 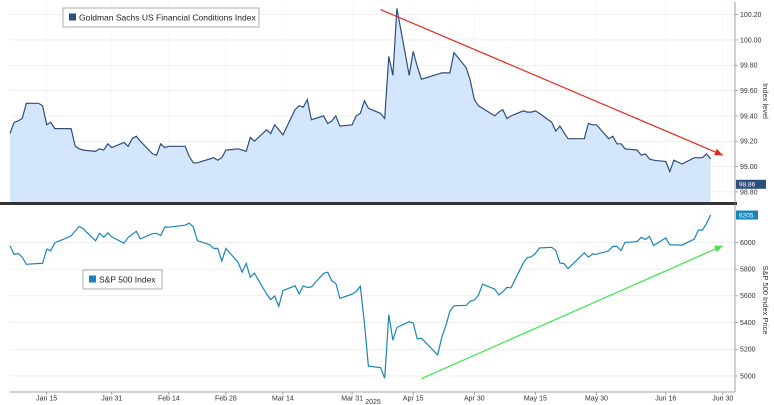 What do you see at coordinates (46, 399) in the screenshot?
I see `x-tick-label: Jan 15` at bounding box center [46, 399].